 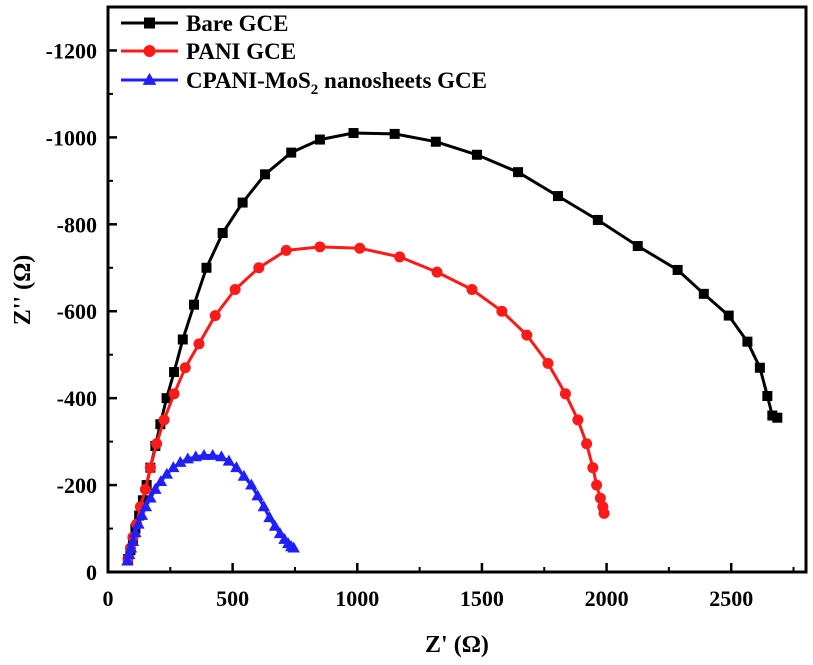 What do you see at coordinates (731, 598) in the screenshot?
I see `x-tick-label: 2500` at bounding box center [731, 598].